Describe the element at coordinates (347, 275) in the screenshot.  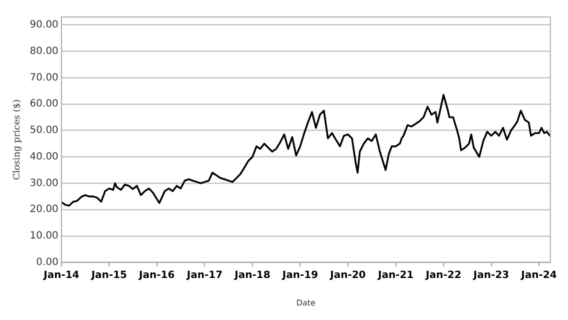
I see `x-tick-label: Jan-20` at that location.